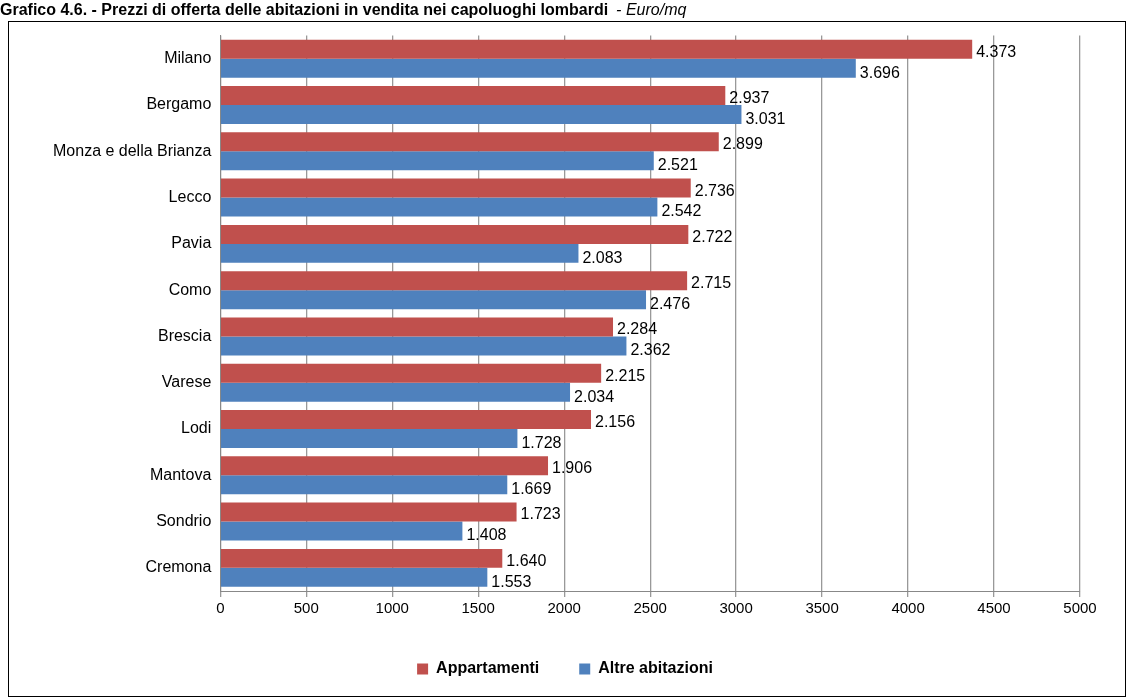  Describe the element at coordinates (572, 468) in the screenshot. I see `data-label: 1.906` at that location.